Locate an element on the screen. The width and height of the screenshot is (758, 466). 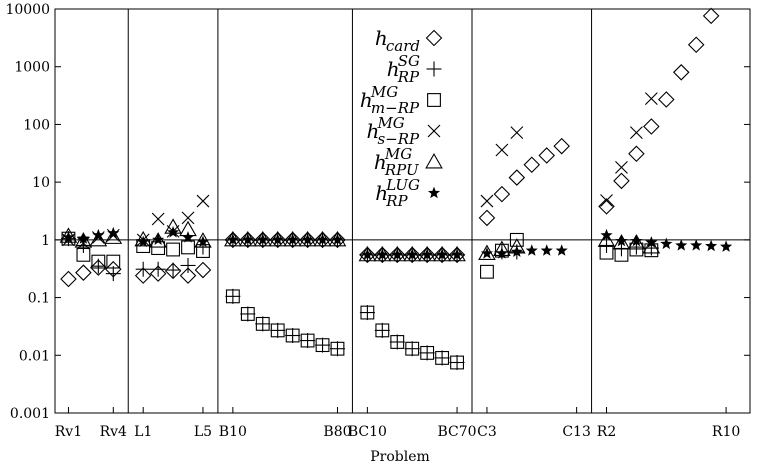
legend-triangle-marker is located at coordinates (434, 161).